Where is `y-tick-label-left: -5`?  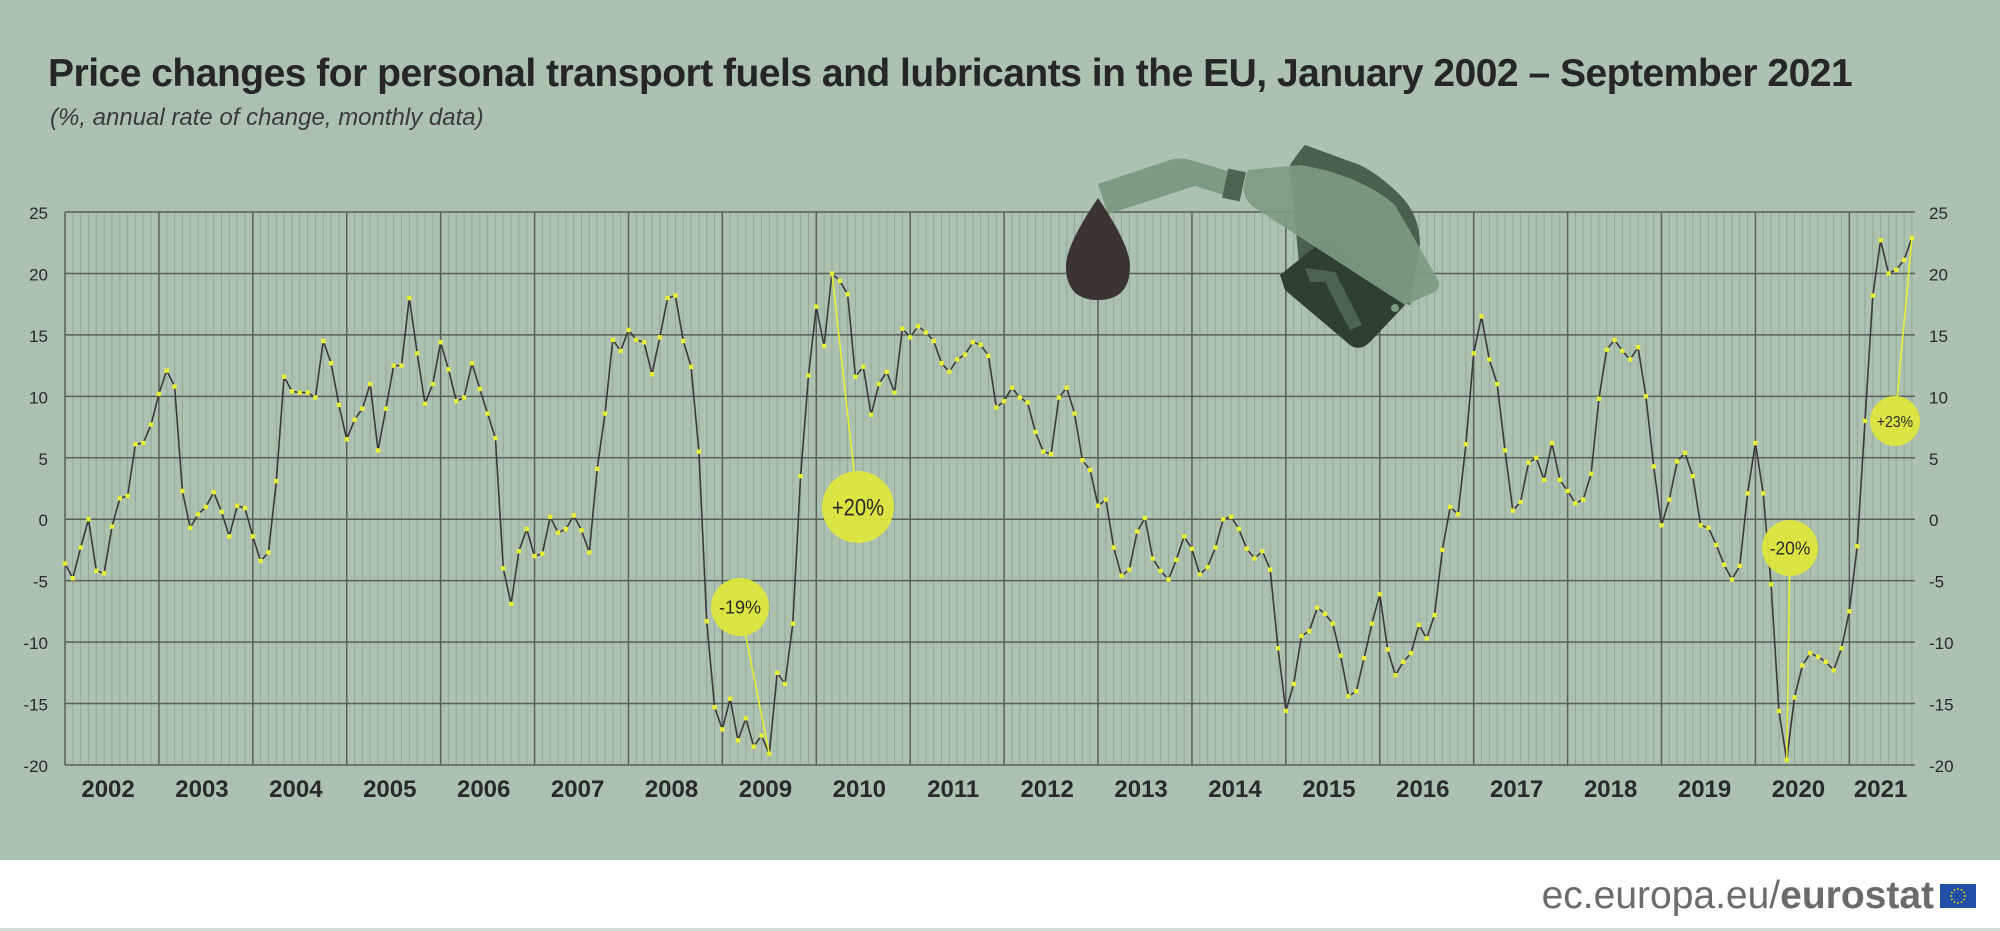 y-tick-label-left: -5 is located at coordinates (40, 582).